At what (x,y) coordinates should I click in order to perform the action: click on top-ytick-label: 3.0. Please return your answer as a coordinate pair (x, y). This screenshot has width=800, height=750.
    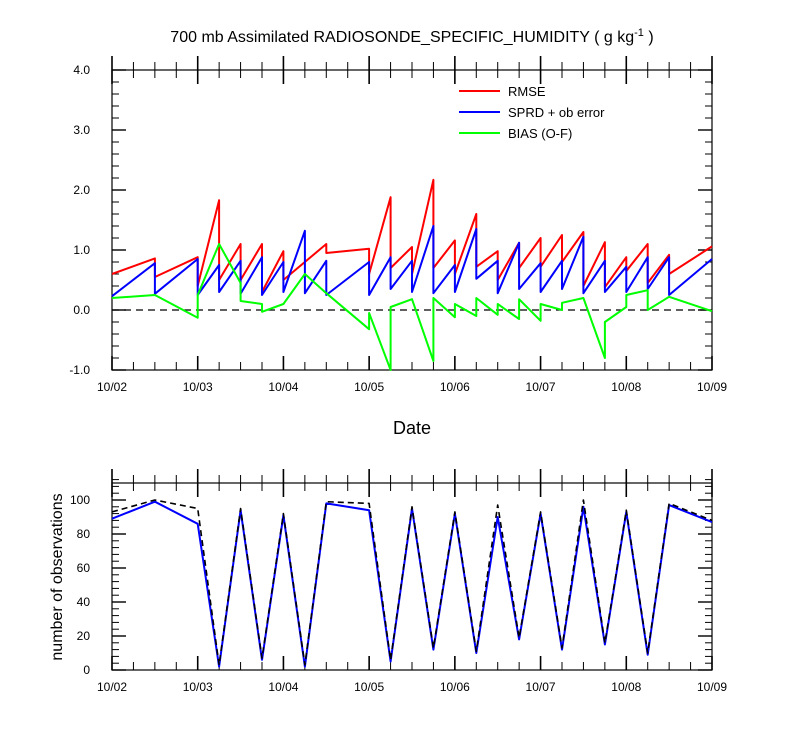
    Looking at the image, I should click on (81, 130).